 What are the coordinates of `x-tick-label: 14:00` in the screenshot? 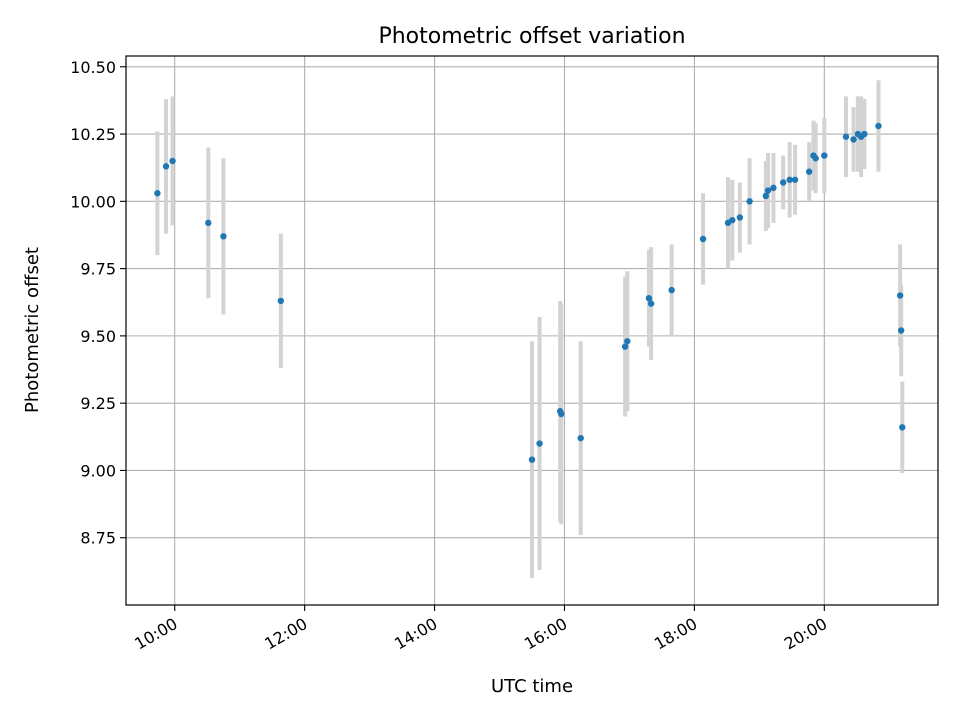 It's located at (415, 634).